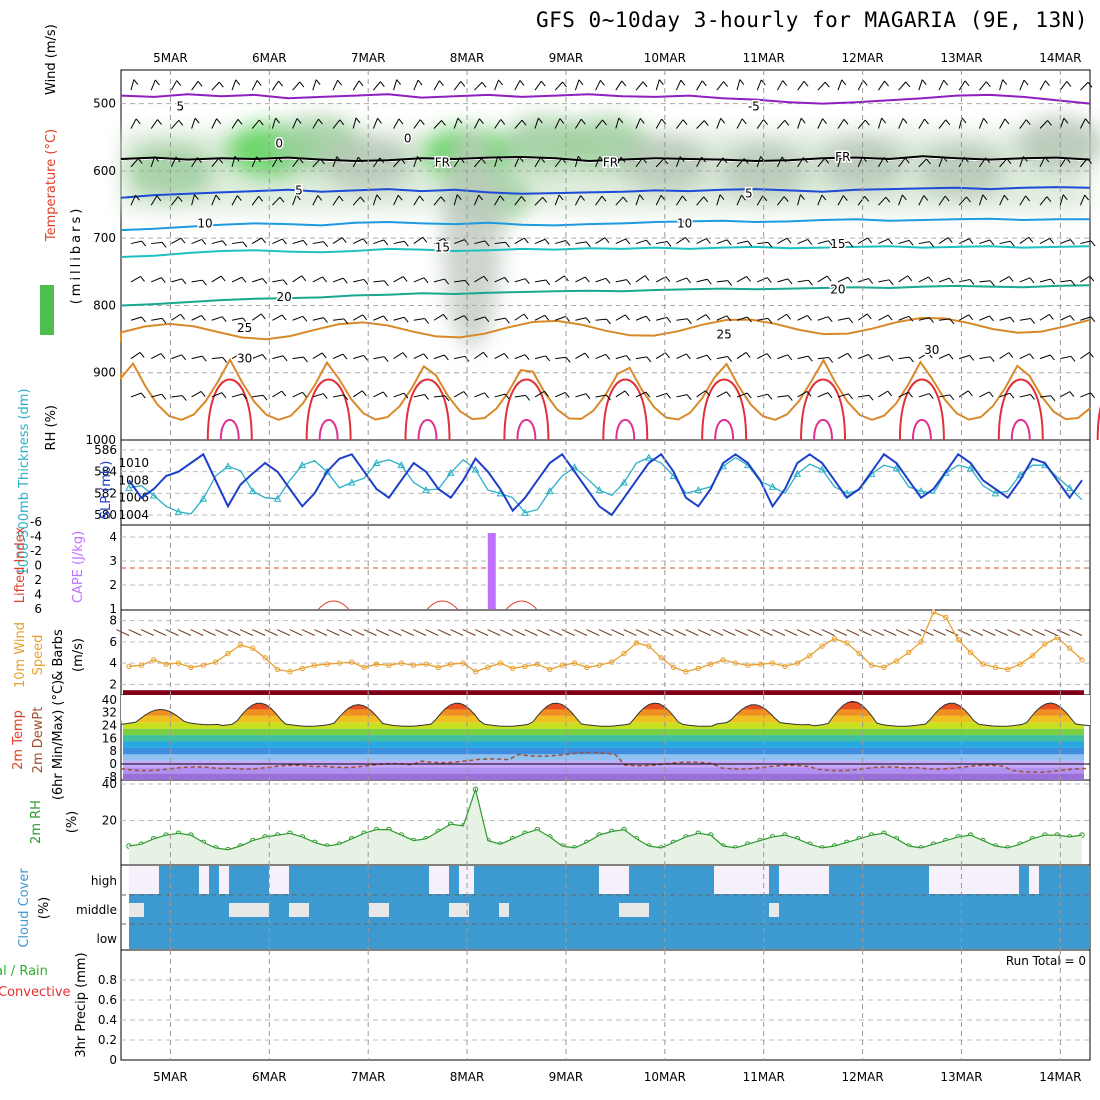 The width and height of the screenshot is (1100, 1100). Describe the element at coordinates (133, 515) in the screenshot. I see `slp-tick: 1004` at that location.